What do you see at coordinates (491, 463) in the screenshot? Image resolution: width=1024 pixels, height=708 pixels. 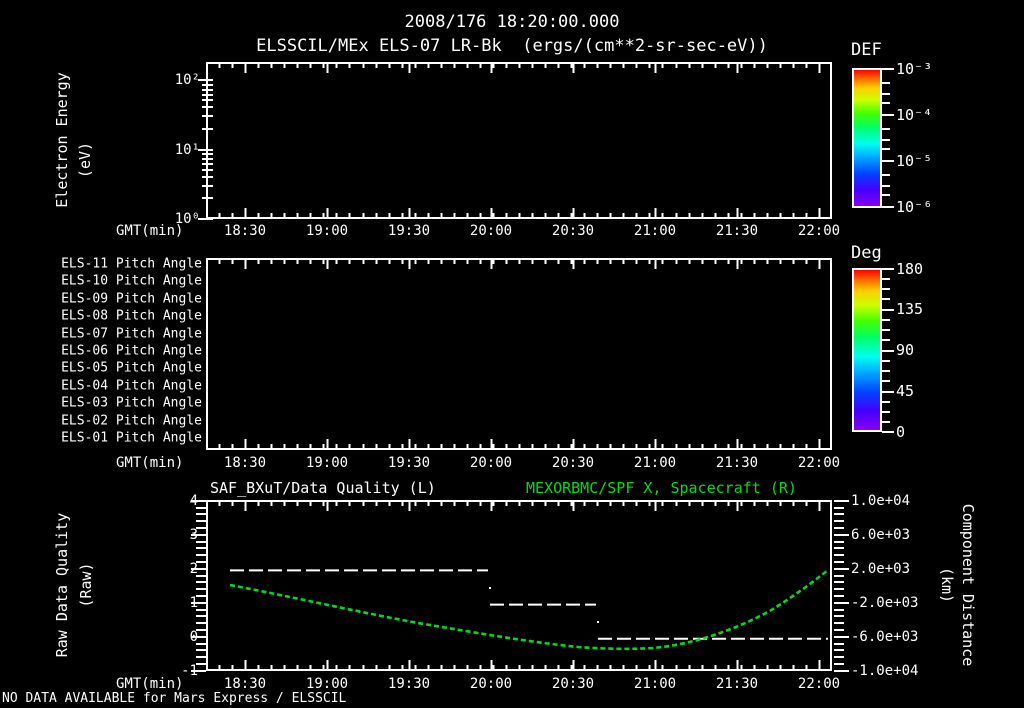 I see `panel2-xtick-3: 20:00` at bounding box center [491, 463].